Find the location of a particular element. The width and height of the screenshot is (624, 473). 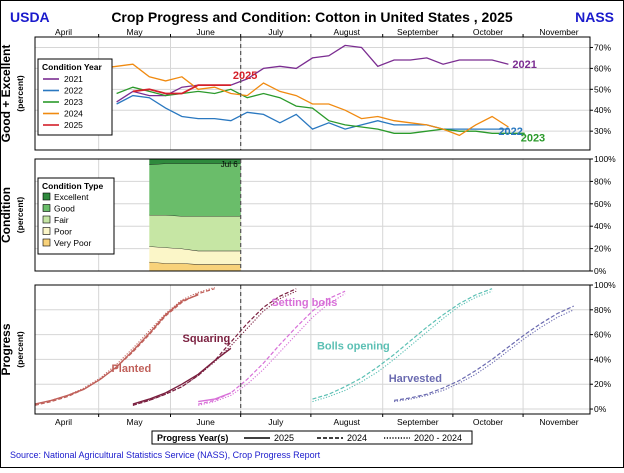

prog-y-tick-label: 80% is located at coordinates (602, 310).